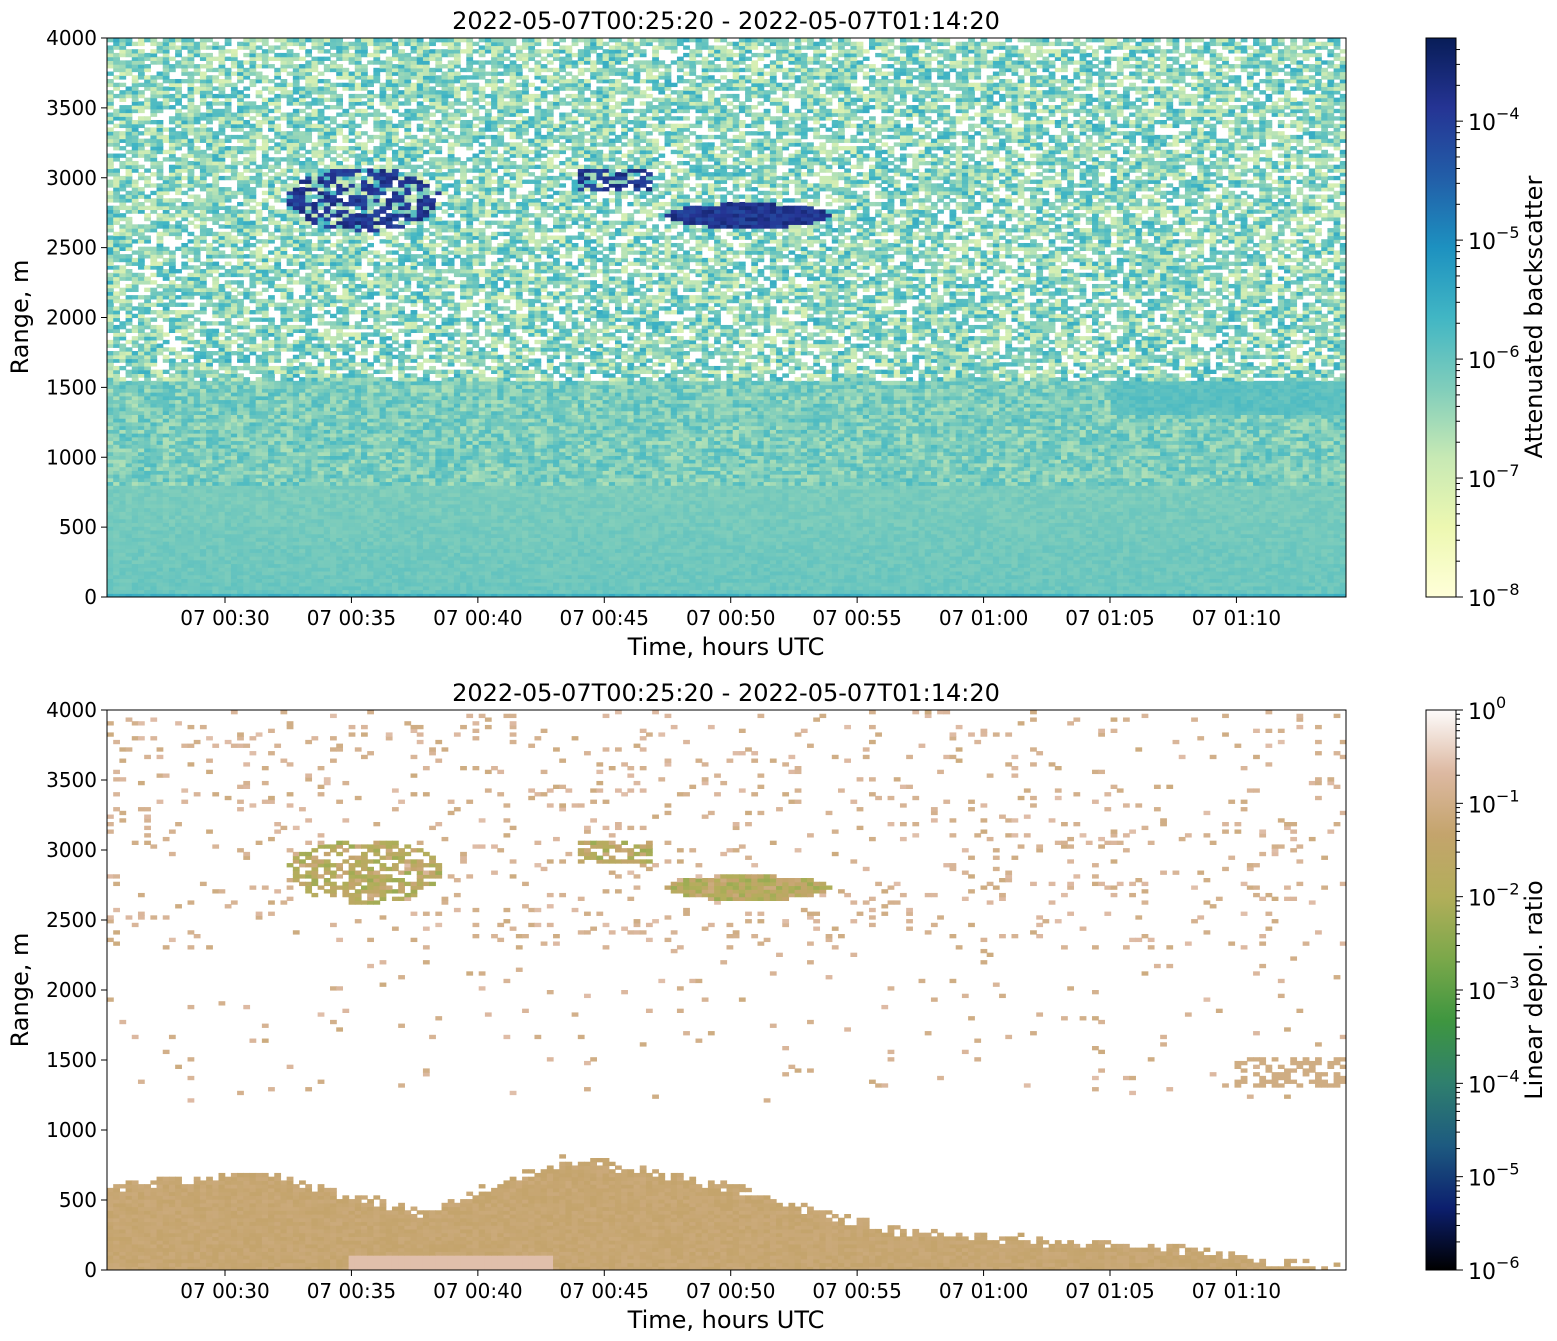 This screenshot has width=1557, height=1341. What do you see at coordinates (20, 990) in the screenshot?
I see `chart-2-ylabel: Range, m` at bounding box center [20, 990].